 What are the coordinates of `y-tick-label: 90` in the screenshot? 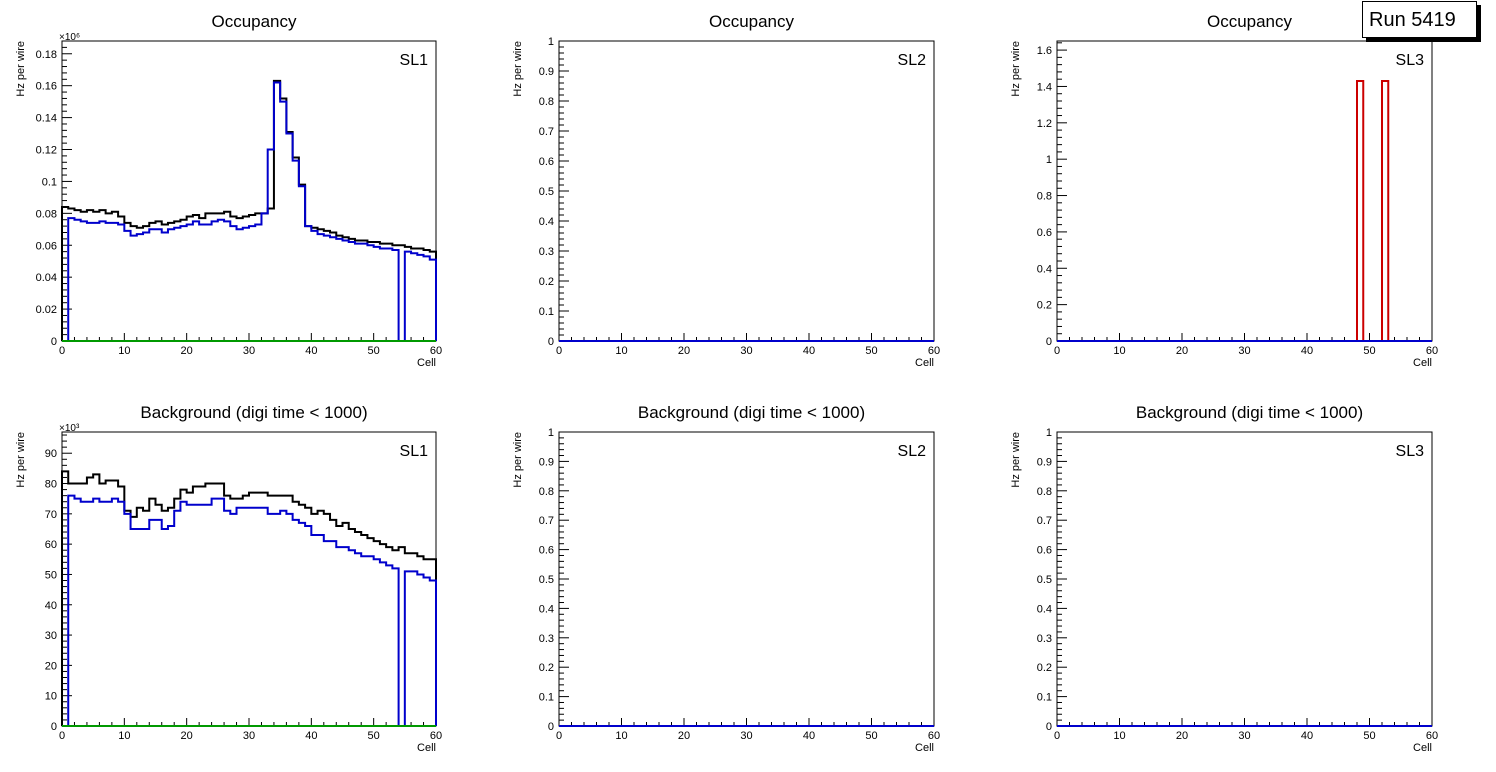 It's located at (51, 454).